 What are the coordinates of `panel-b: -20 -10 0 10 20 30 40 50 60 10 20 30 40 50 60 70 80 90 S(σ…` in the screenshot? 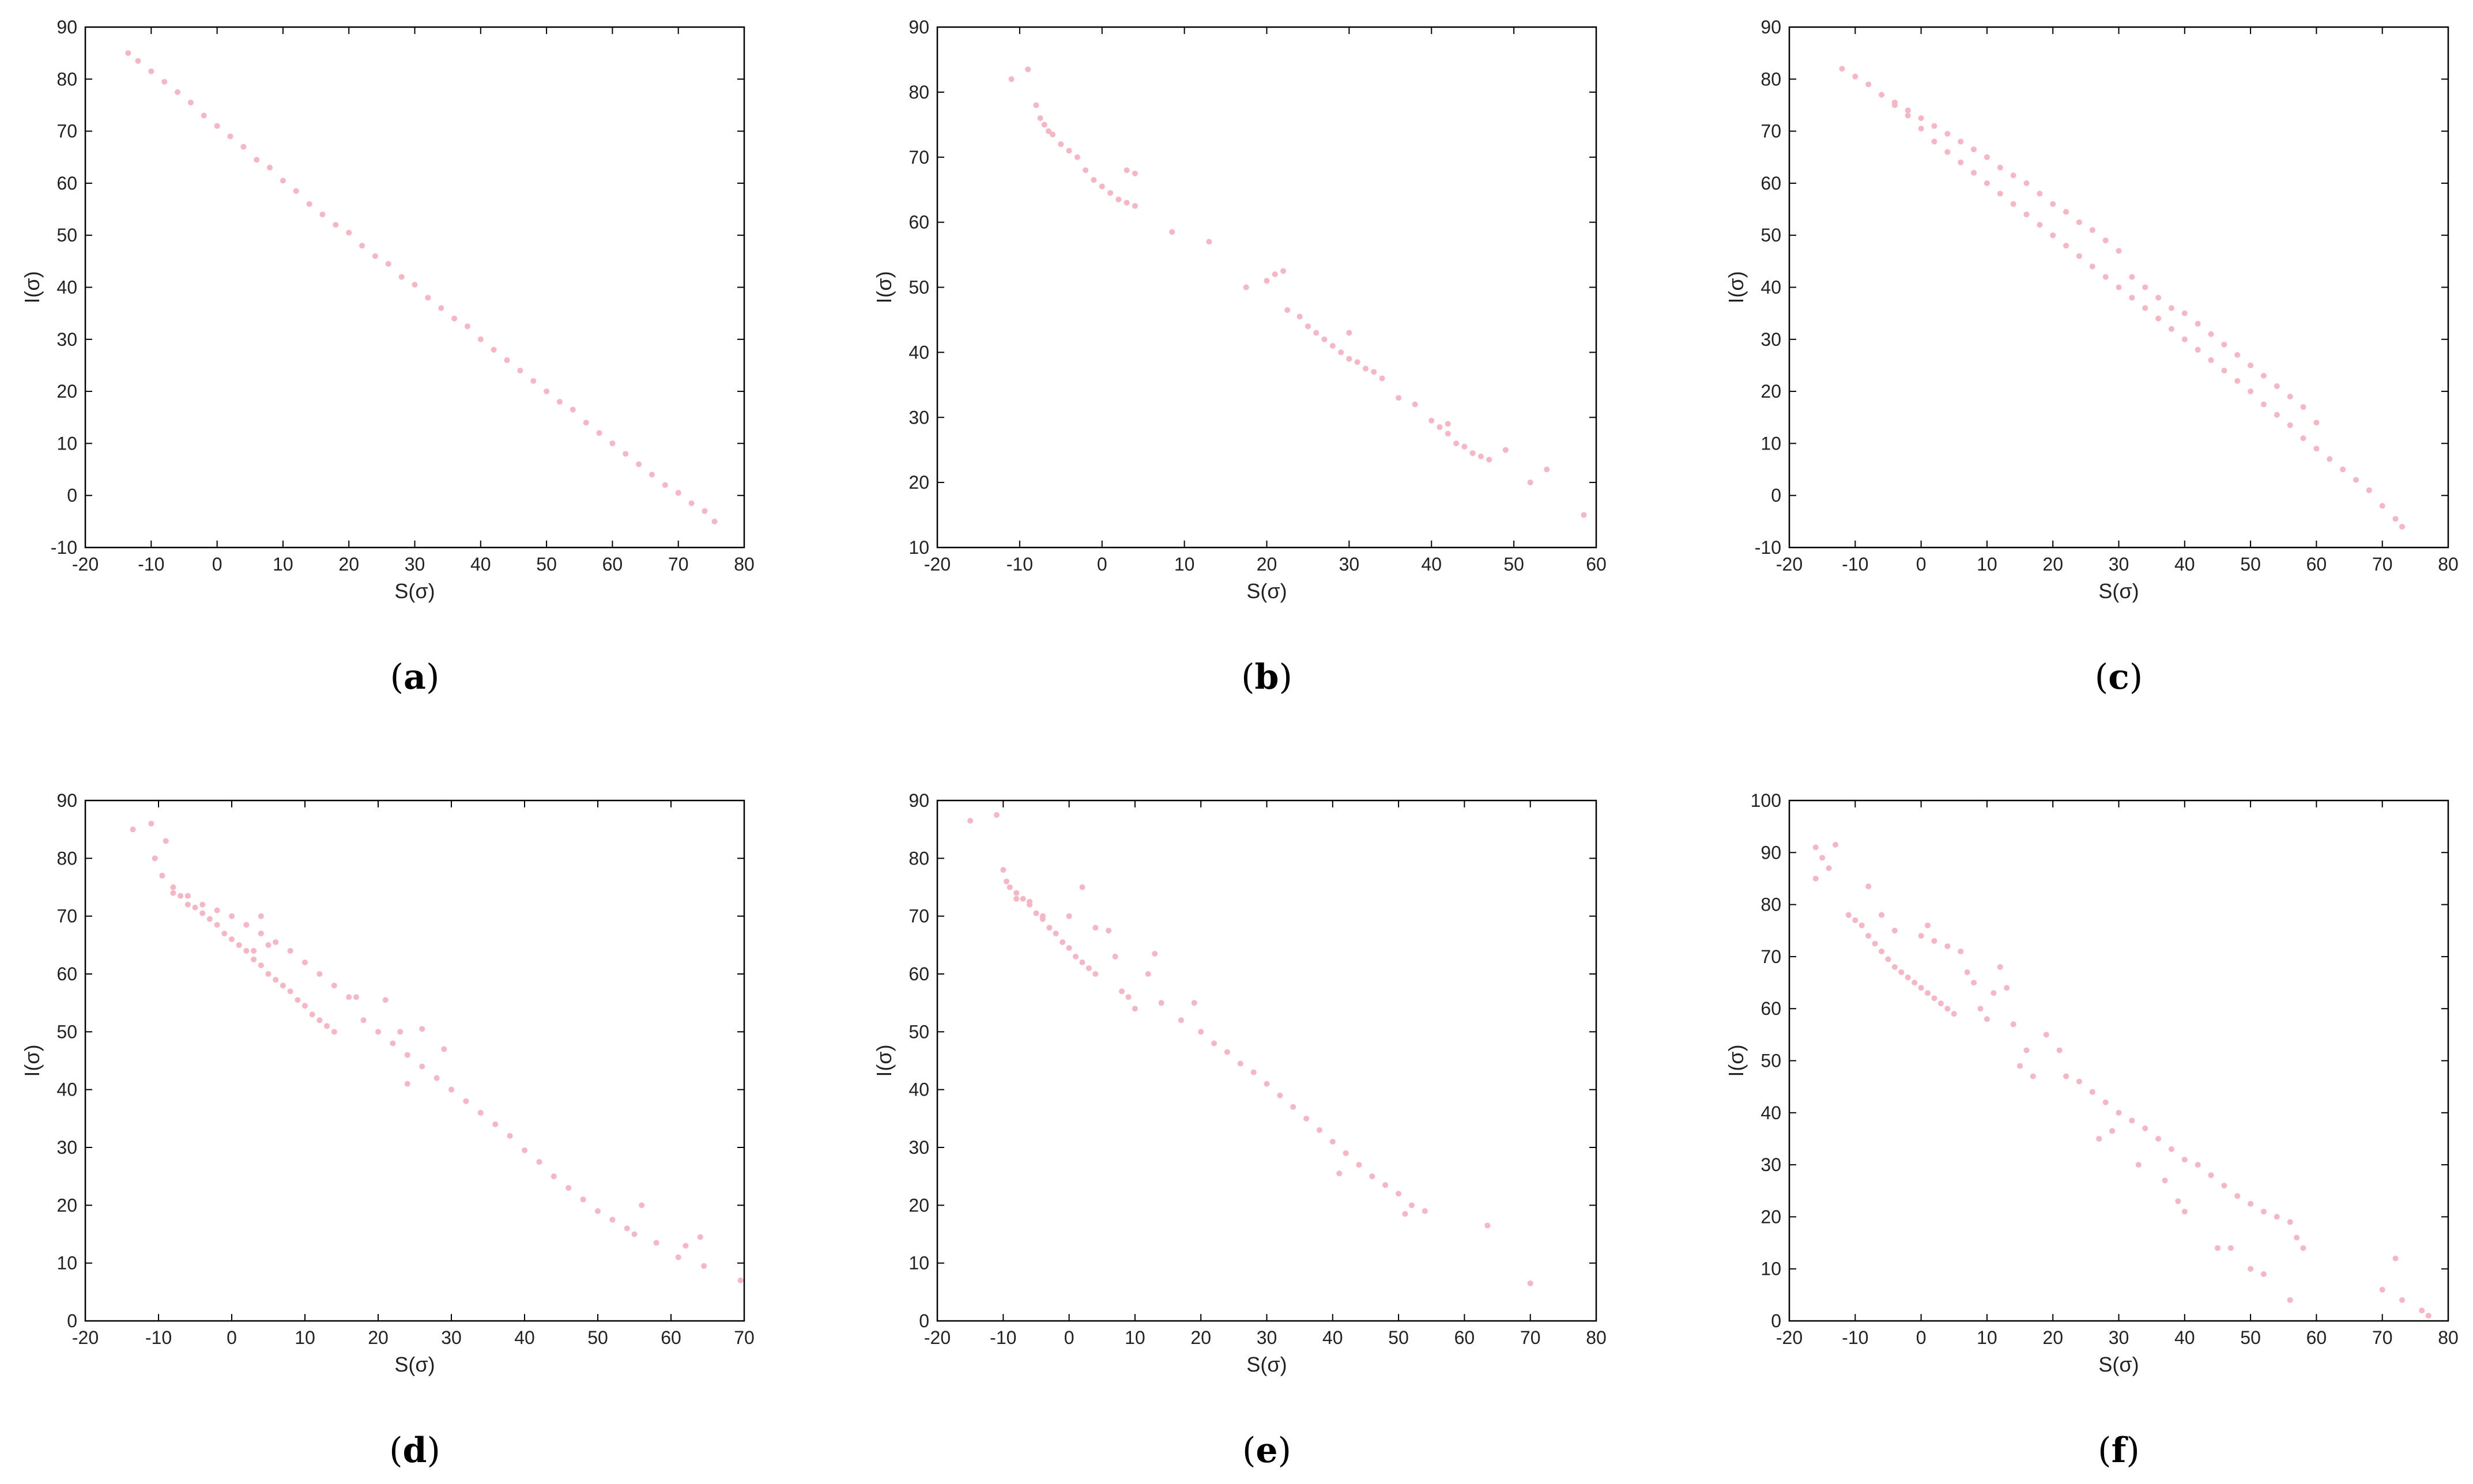 It's located at (1239, 357).